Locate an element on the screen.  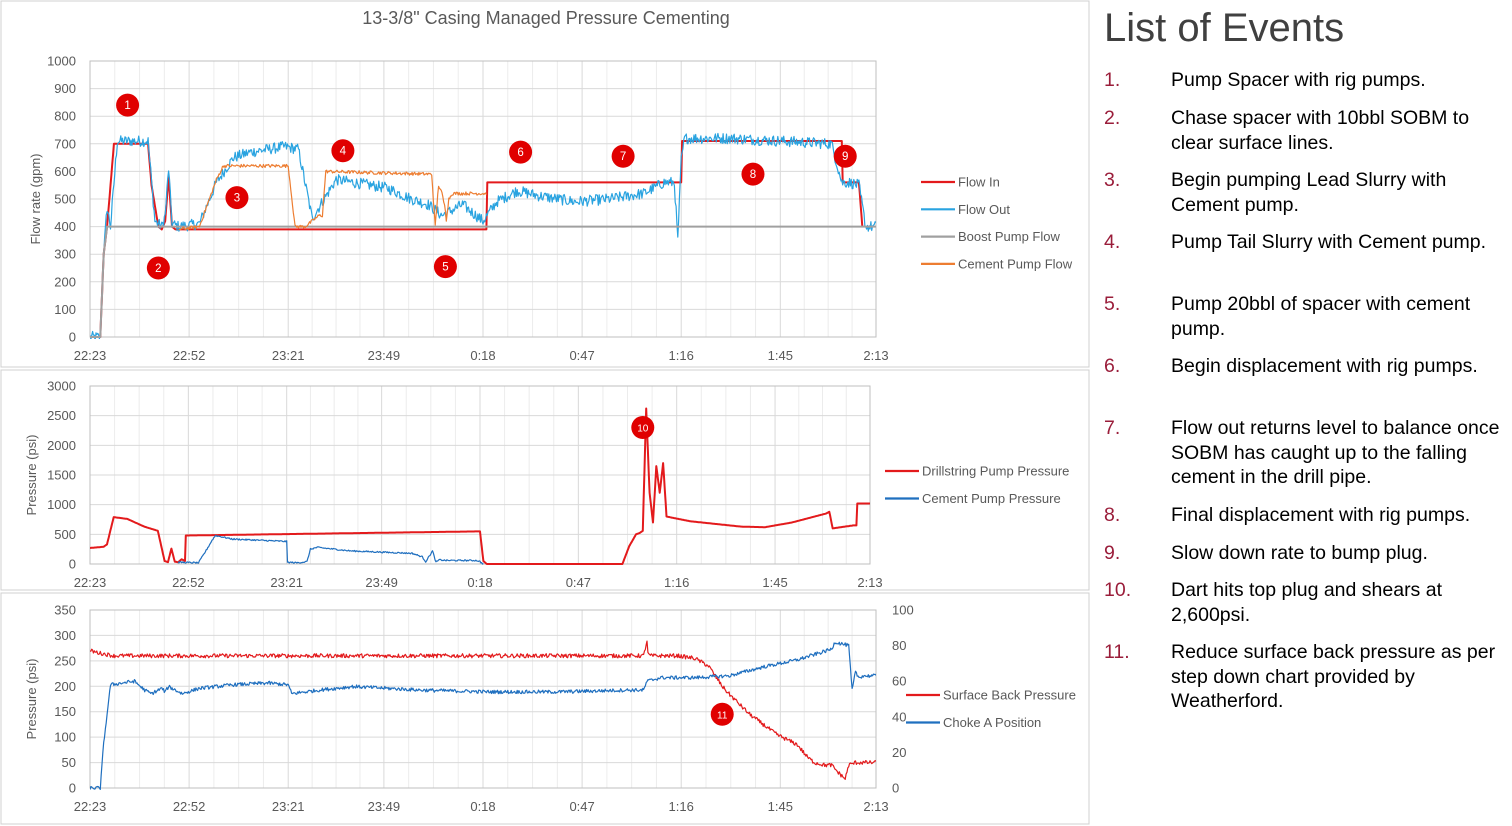
event-marker-label: 5 is located at coordinates (445, 268).